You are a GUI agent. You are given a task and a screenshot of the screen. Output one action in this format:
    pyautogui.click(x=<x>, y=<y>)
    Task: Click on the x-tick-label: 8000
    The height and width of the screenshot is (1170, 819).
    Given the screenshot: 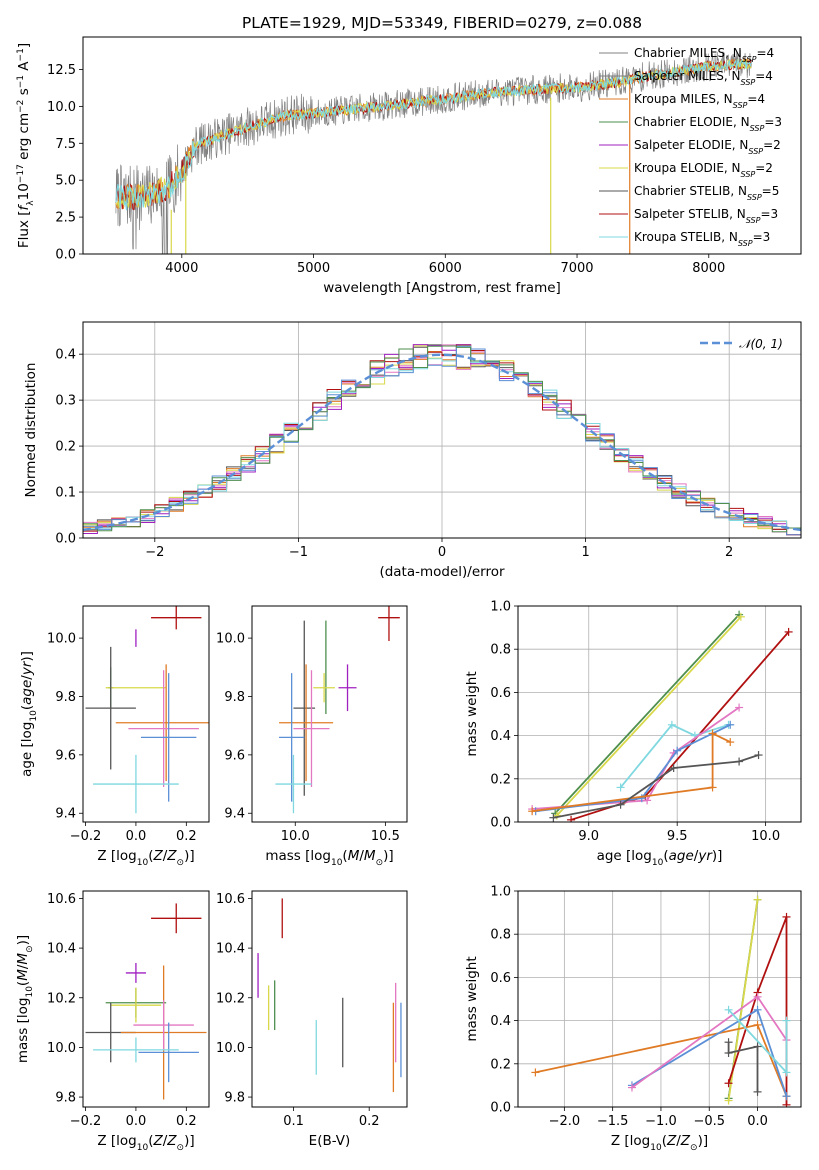 What is the action you would take?
    pyautogui.click(x=708, y=268)
    